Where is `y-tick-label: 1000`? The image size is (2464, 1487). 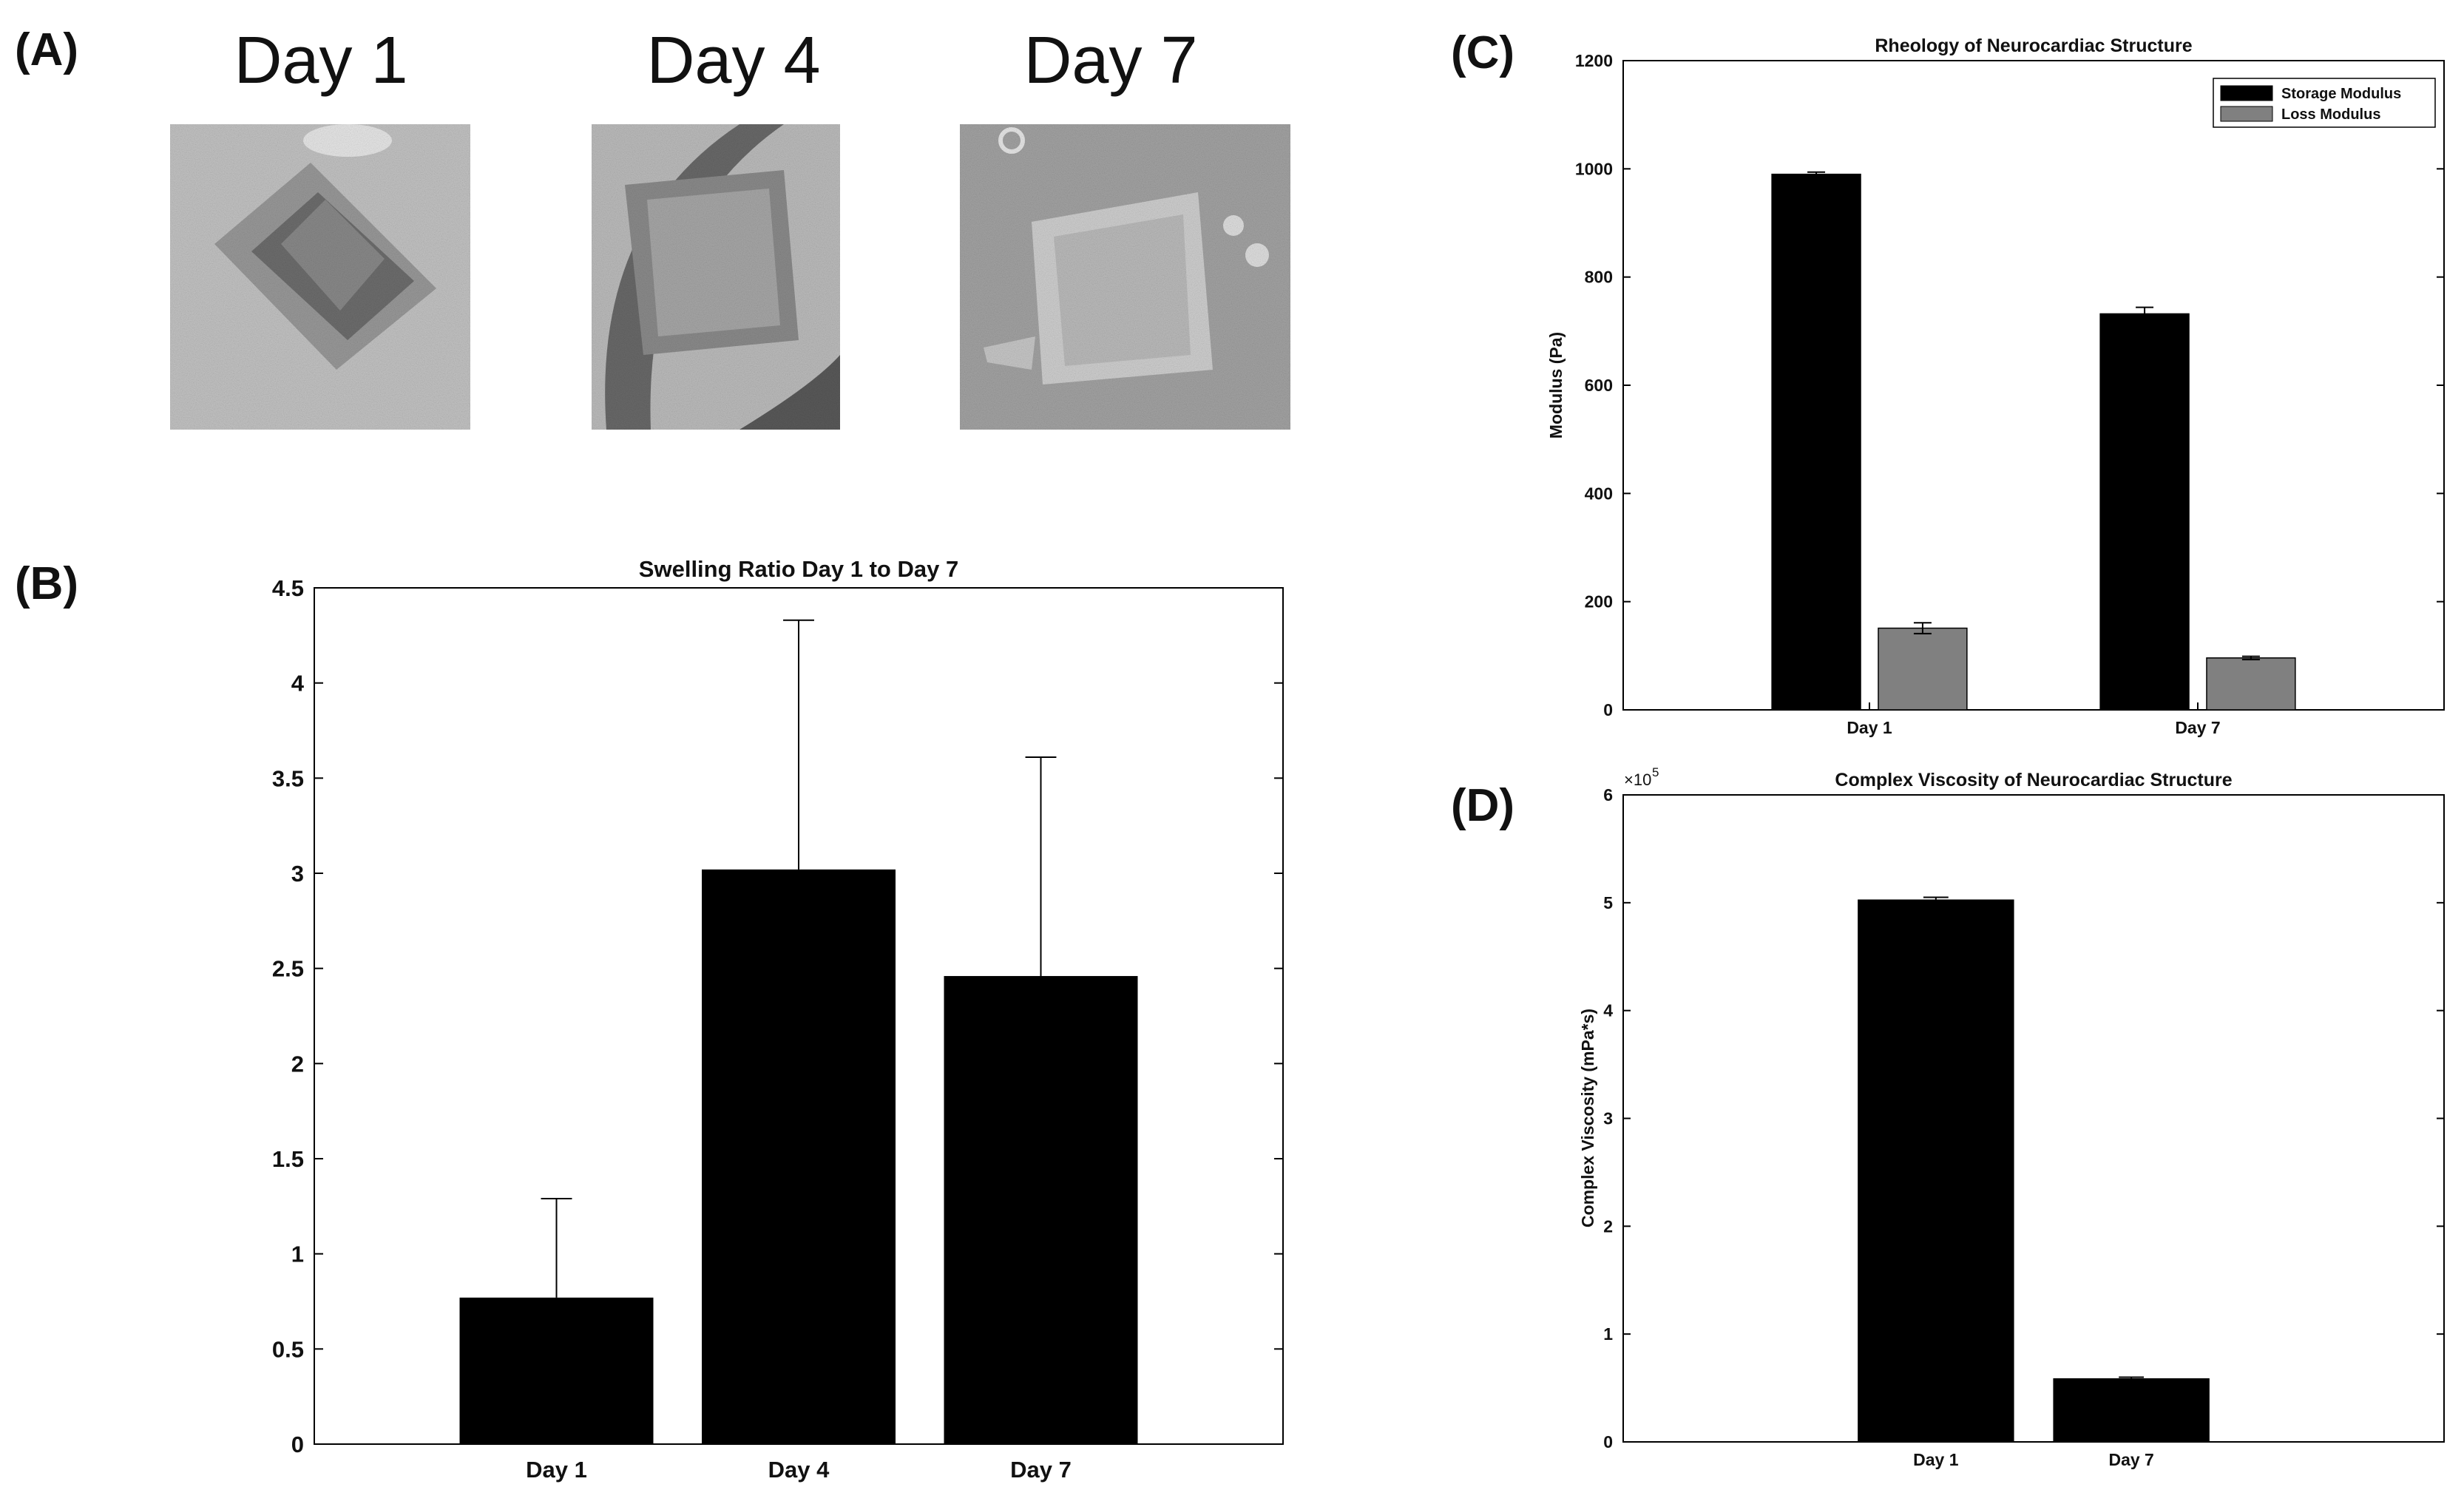
y-tick-label: 1000 is located at coordinates (1594, 168).